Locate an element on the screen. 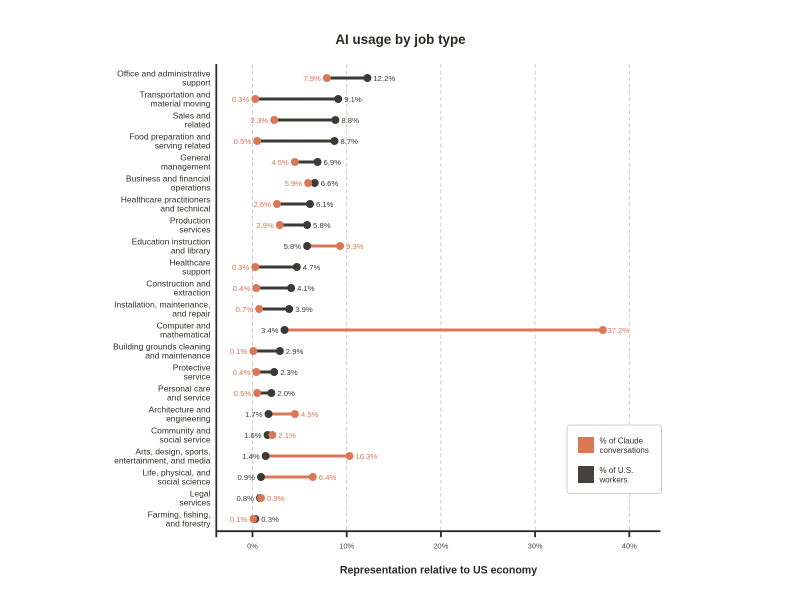  svg-text: 2.1% is located at coordinates (287, 435).